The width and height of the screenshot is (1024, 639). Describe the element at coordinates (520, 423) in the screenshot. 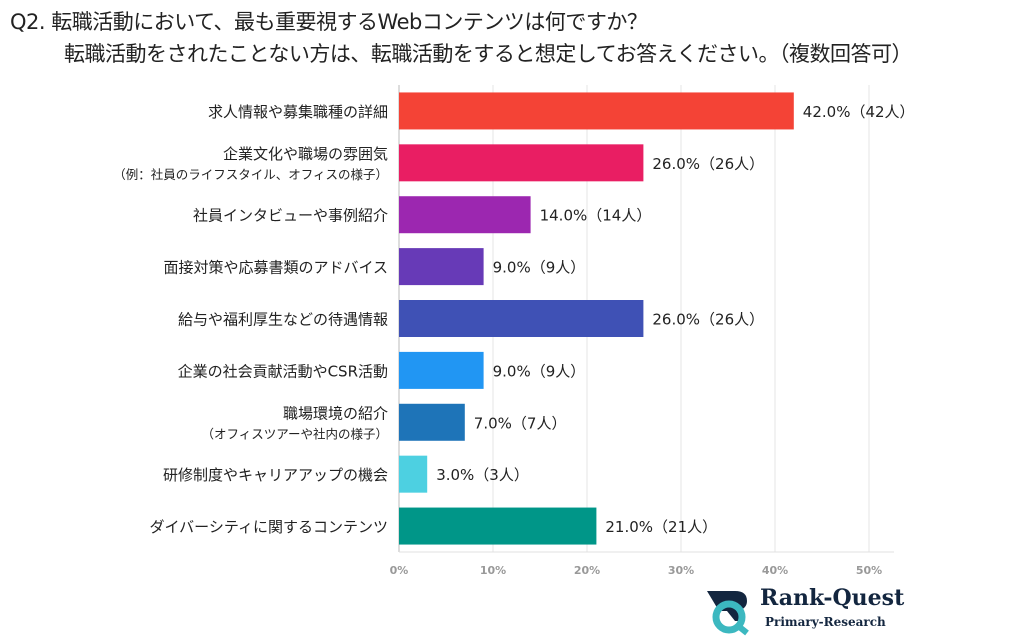

I see `data-label: 7.0%（7人）` at that location.